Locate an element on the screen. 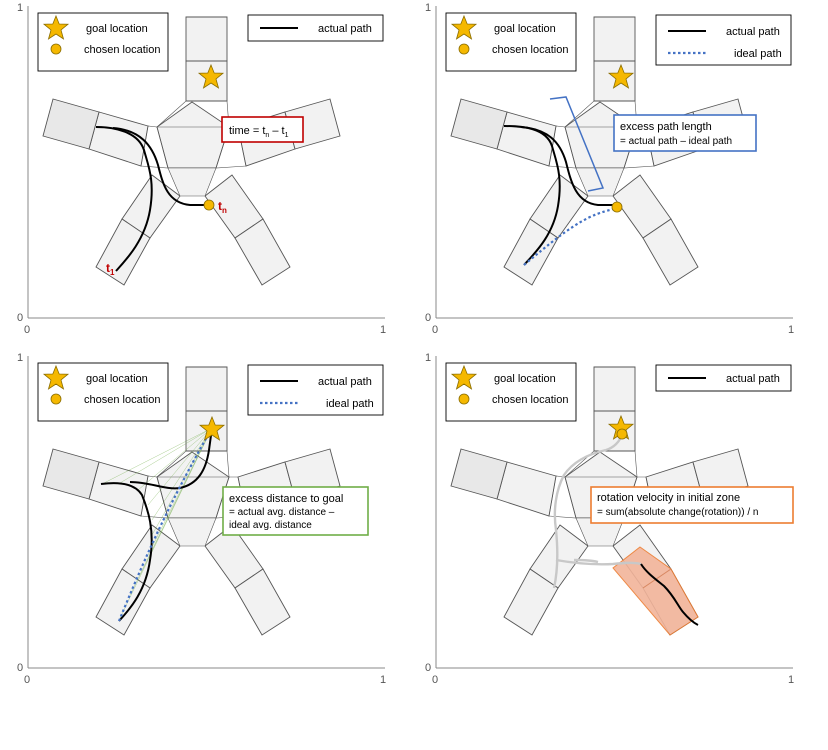 This screenshot has width=828, height=750. excess-distance-box is located at coordinates (295, 511).